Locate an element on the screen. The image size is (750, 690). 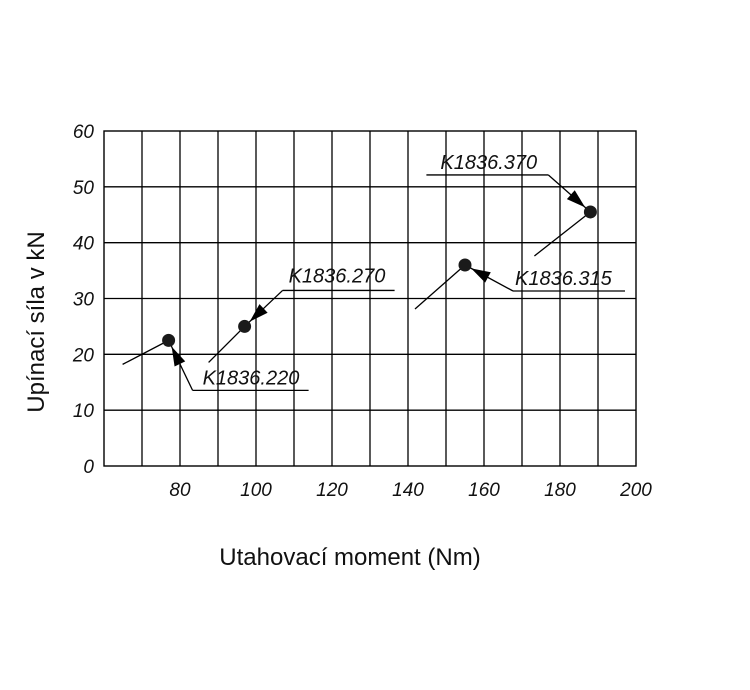
y-tick-label: 10 is located at coordinates (84, 411).